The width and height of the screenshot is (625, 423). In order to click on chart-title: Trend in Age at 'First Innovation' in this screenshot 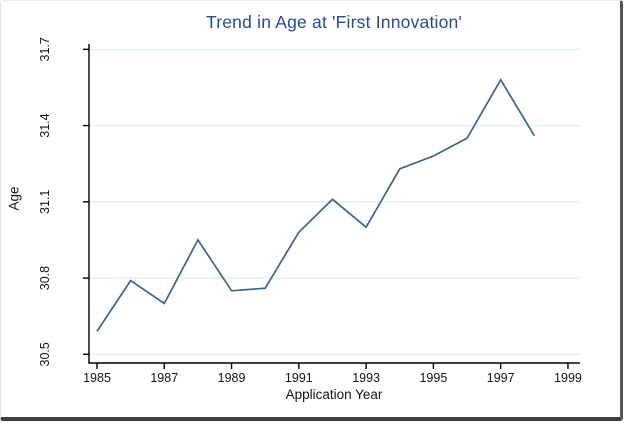, I will do `click(334, 22)`.